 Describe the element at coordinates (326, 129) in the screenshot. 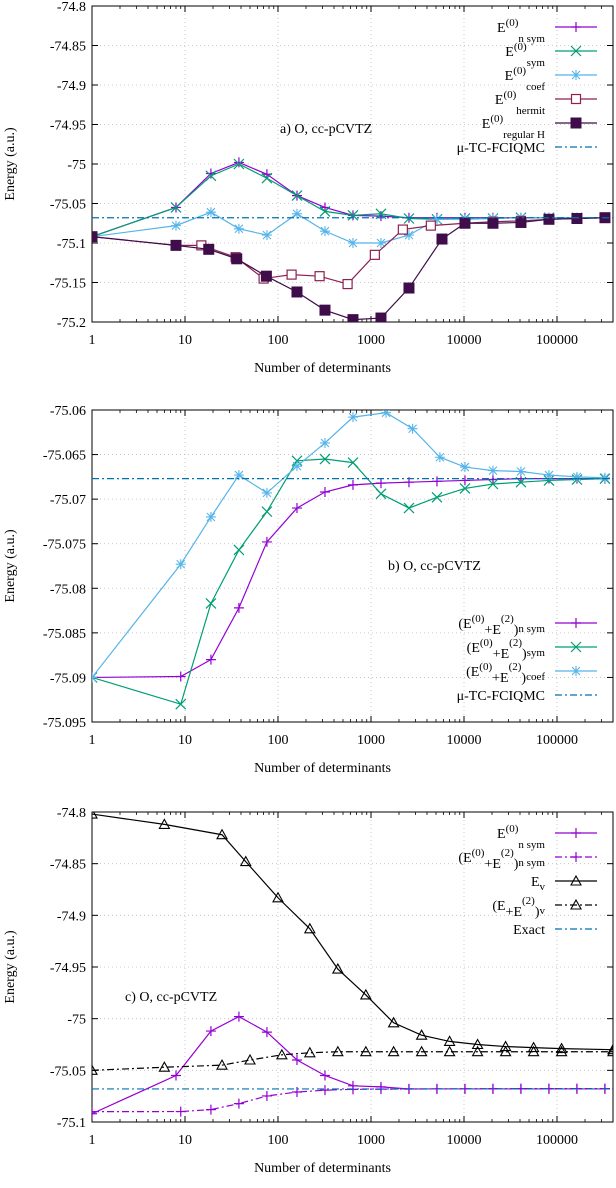

I see `panel-annotation: a) O, cc-pCVTZ` at that location.